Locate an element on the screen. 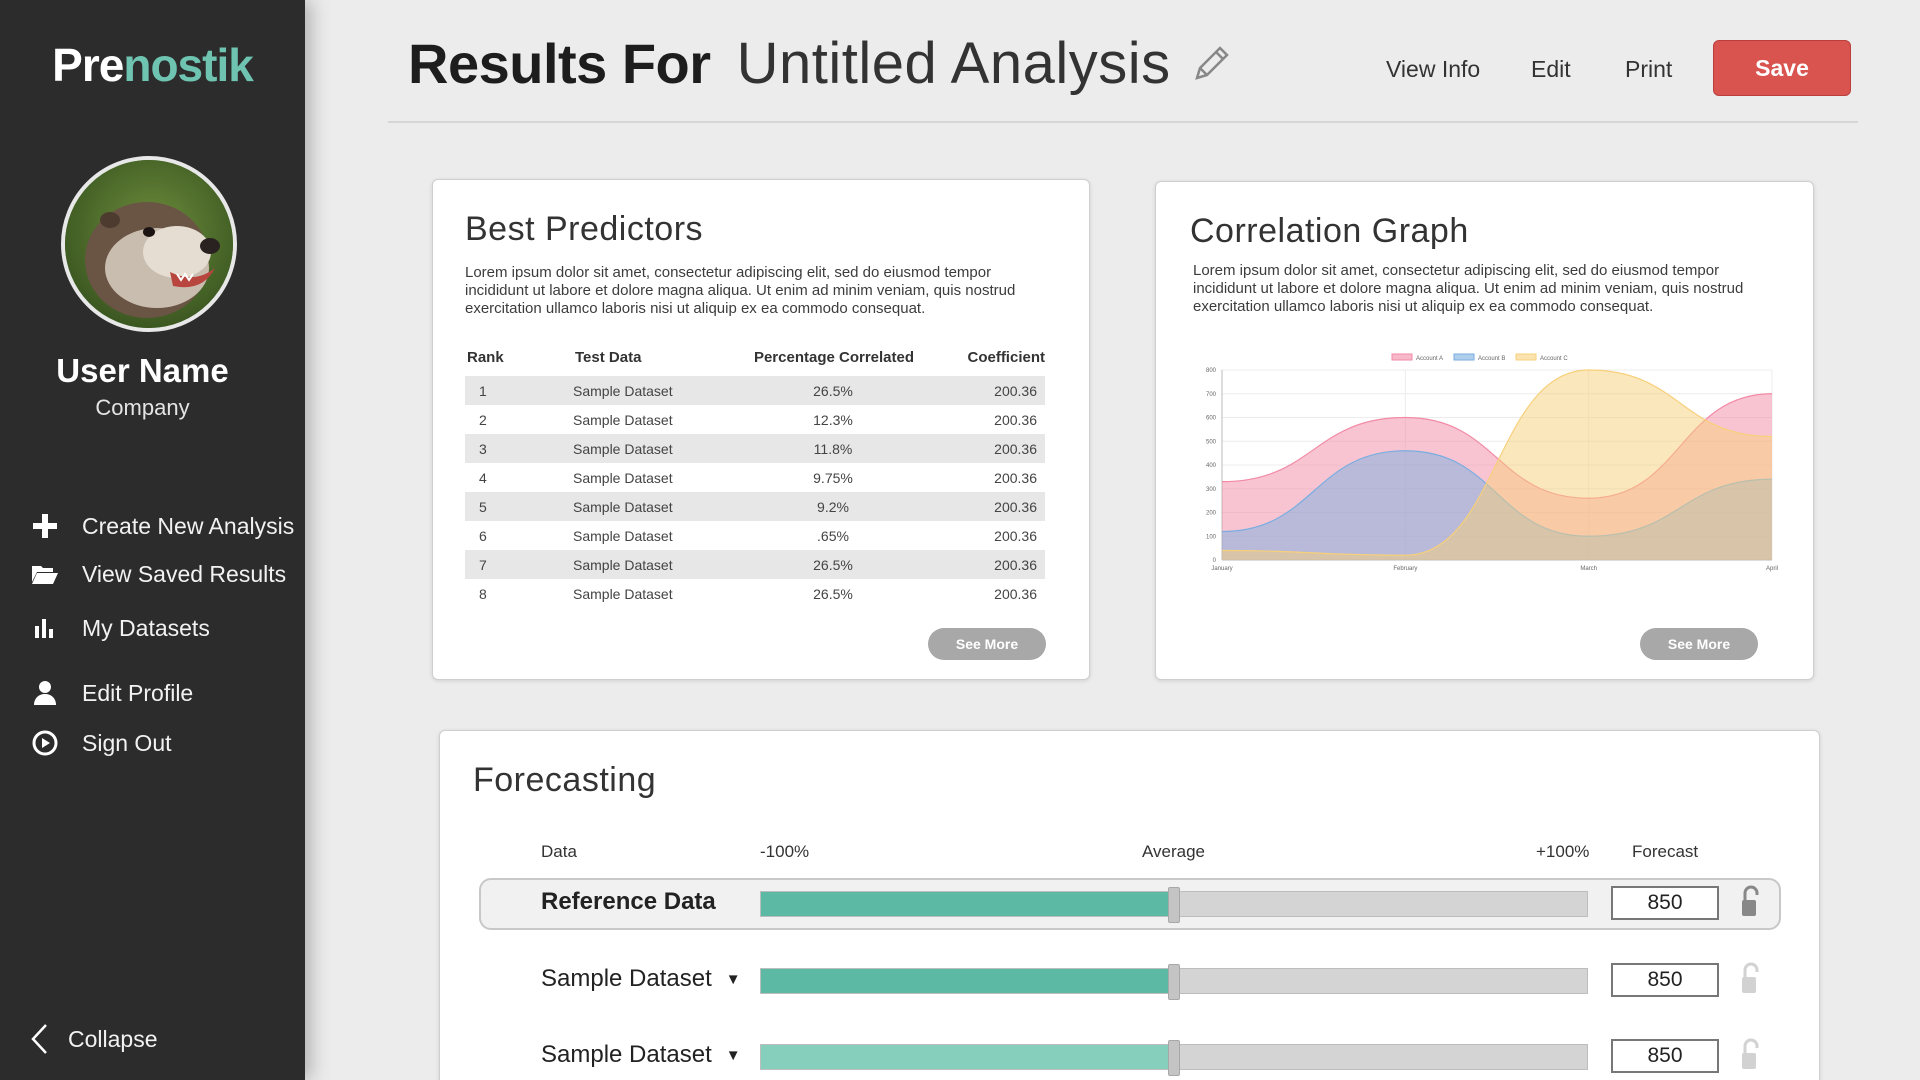 The image size is (1920, 1080). save-button: Save is located at coordinates (1782, 68).